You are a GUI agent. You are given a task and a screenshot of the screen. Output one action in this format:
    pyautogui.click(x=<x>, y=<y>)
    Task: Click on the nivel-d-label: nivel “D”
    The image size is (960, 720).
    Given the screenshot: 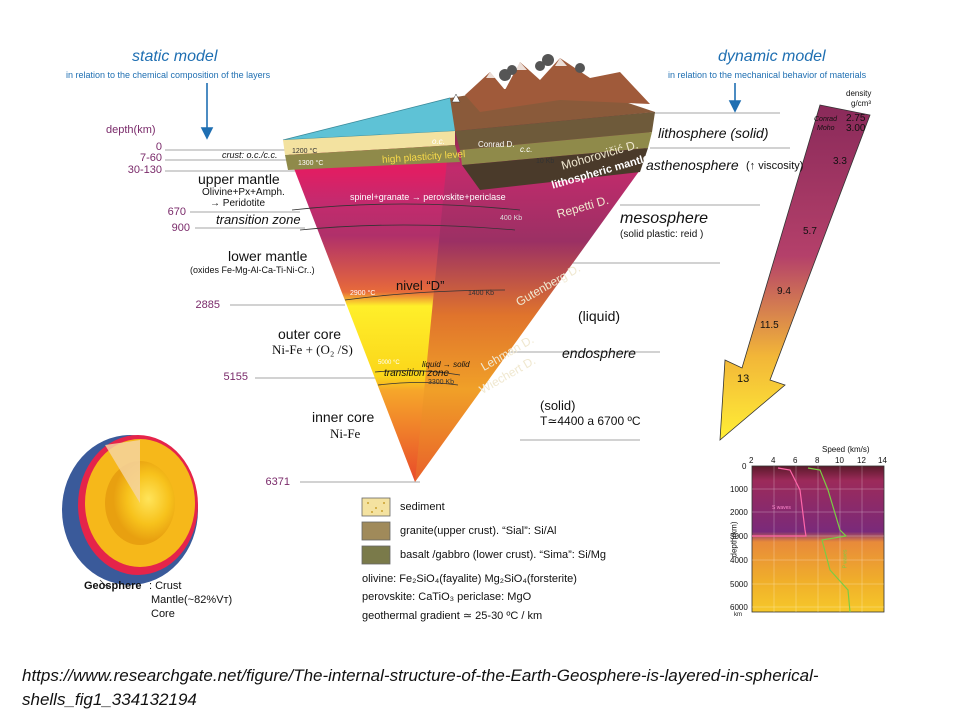 What is the action you would take?
    pyautogui.click(x=420, y=285)
    